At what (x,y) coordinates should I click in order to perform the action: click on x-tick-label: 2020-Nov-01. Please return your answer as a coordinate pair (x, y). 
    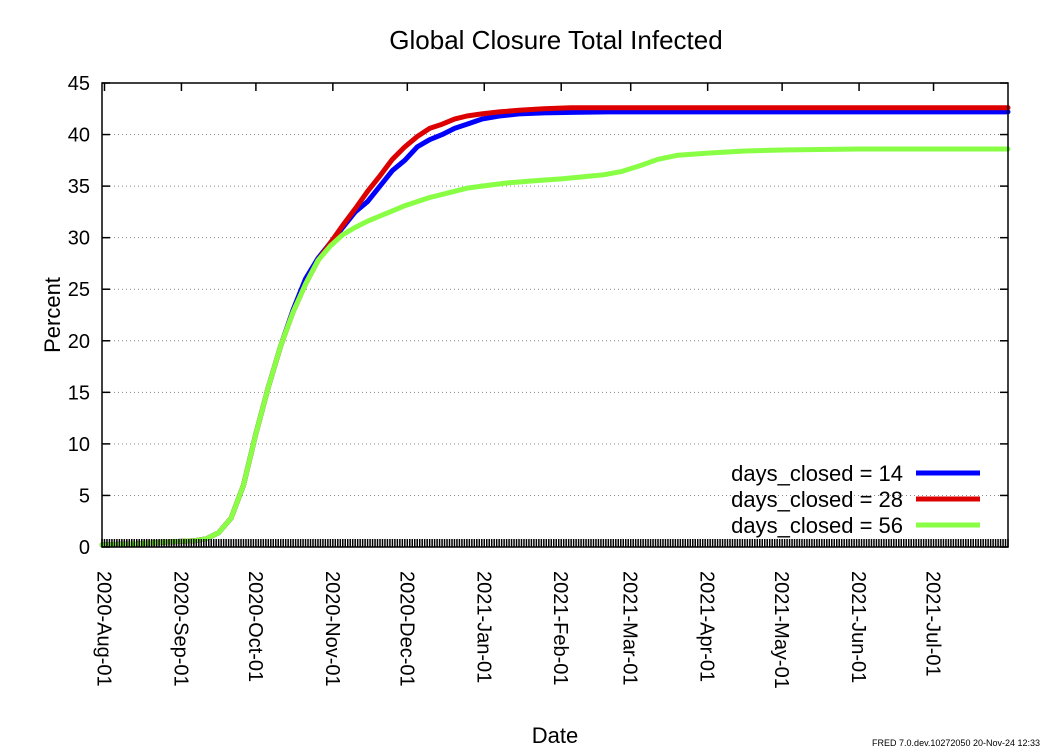
    Looking at the image, I should click on (332, 629).